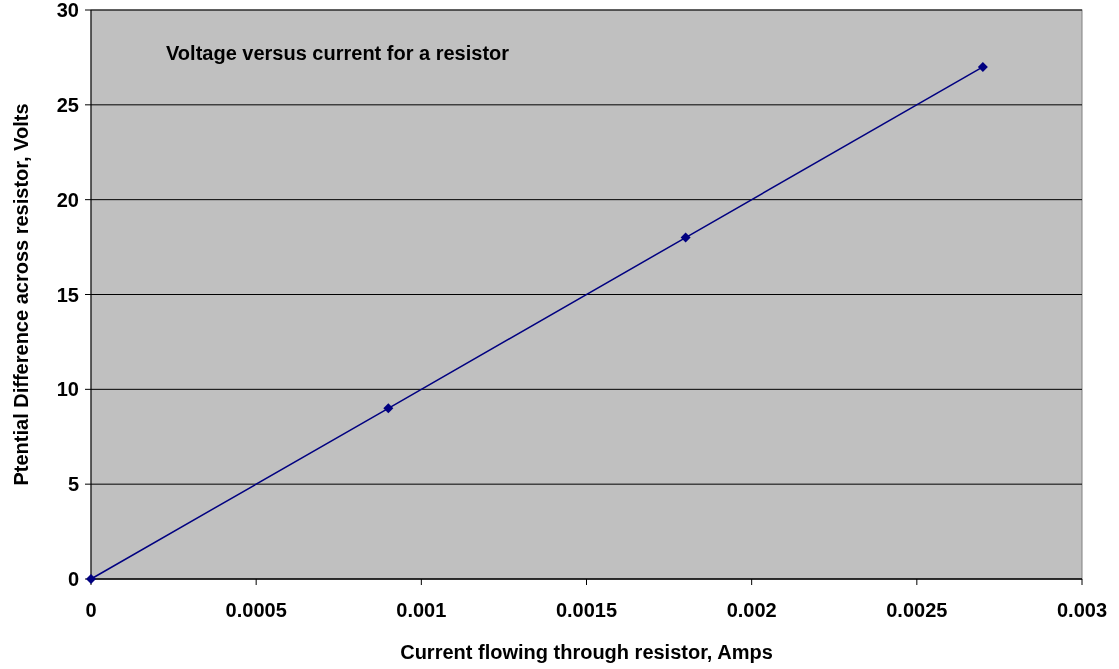 The height and width of the screenshot is (669, 1119). I want to click on y-axis-title: Ptential Difference across resistor, Volts, so click(21, 294).